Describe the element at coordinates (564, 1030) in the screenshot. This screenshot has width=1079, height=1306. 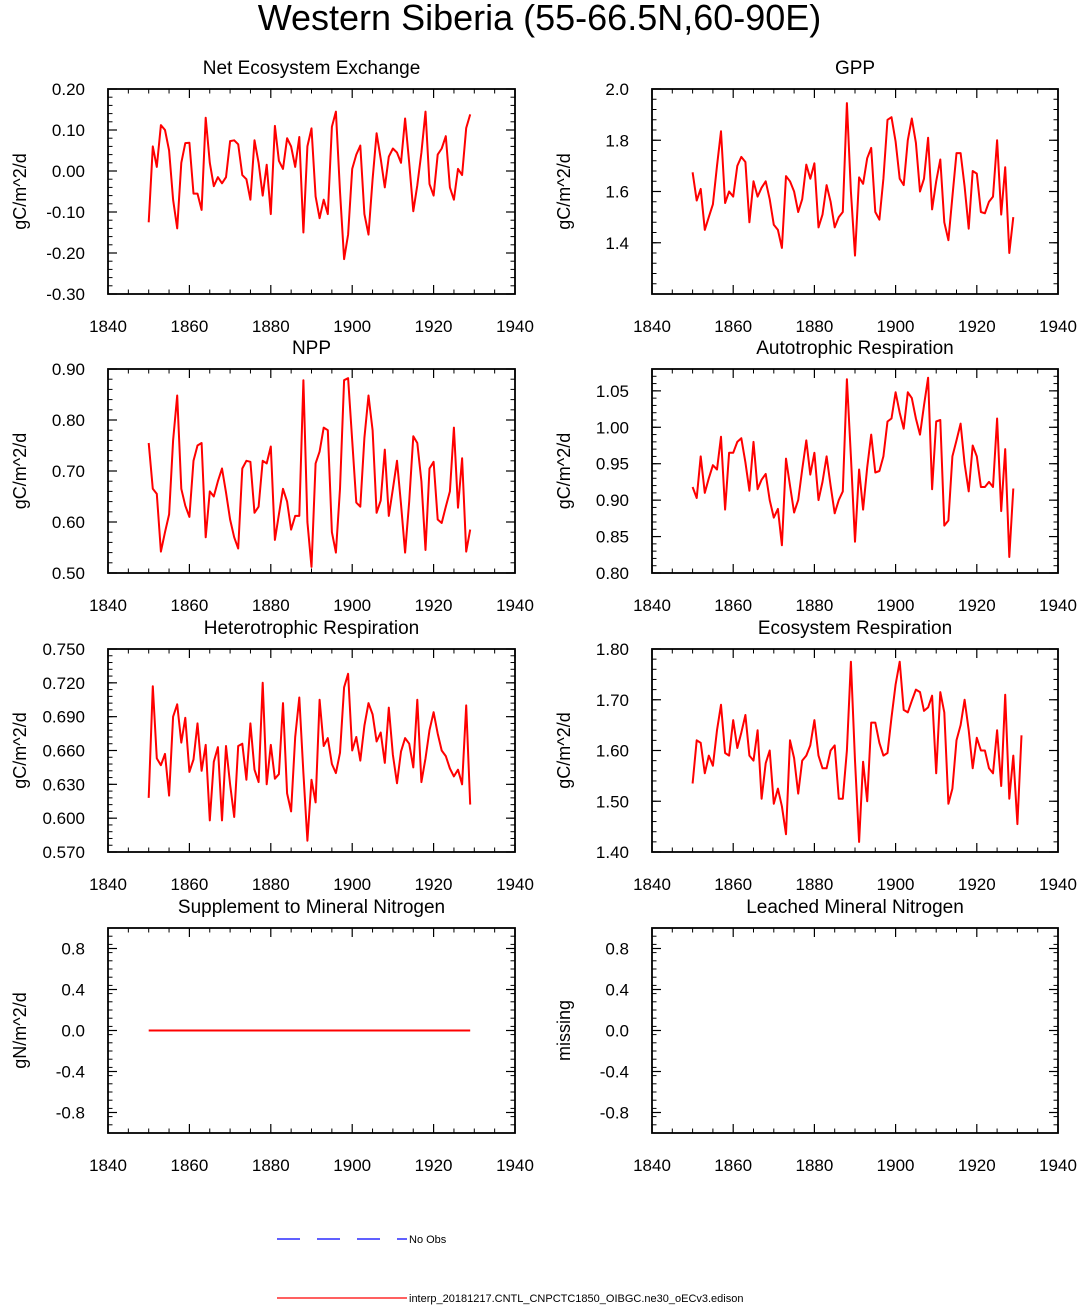
I see `y-axis-label: missing` at that location.